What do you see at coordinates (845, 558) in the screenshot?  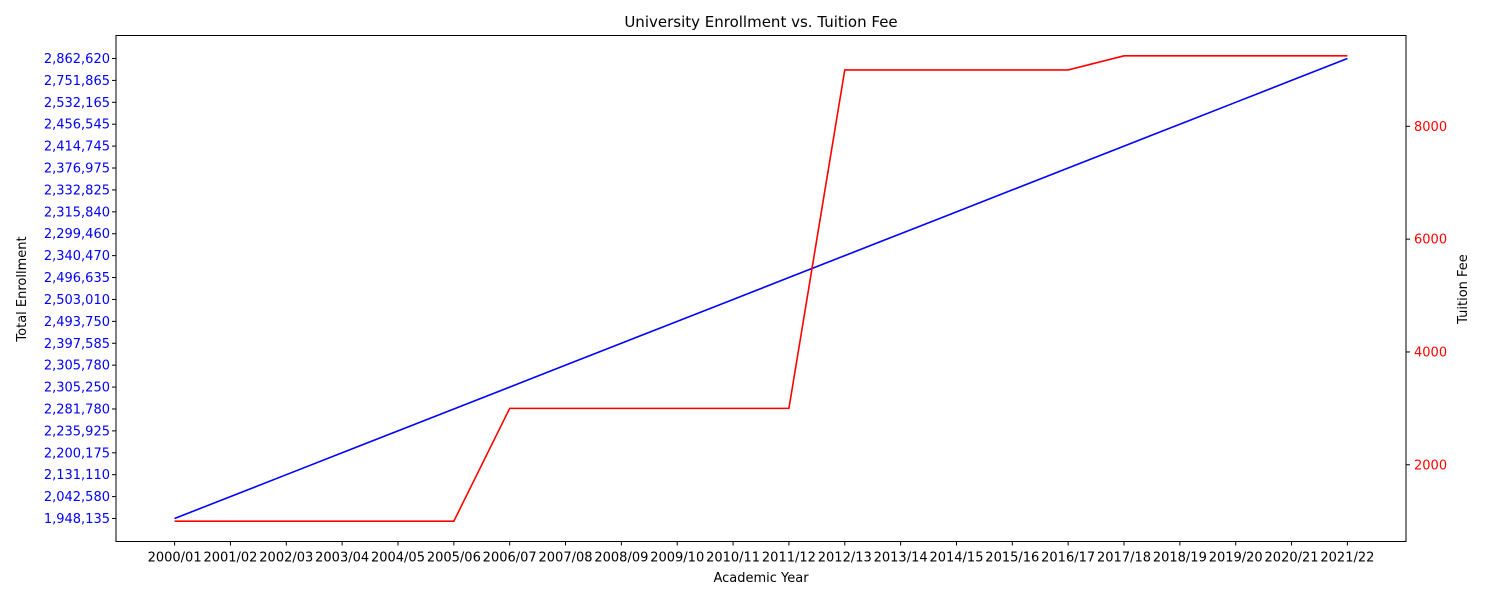 I see `x-axis-tick-label: 2012/13` at bounding box center [845, 558].